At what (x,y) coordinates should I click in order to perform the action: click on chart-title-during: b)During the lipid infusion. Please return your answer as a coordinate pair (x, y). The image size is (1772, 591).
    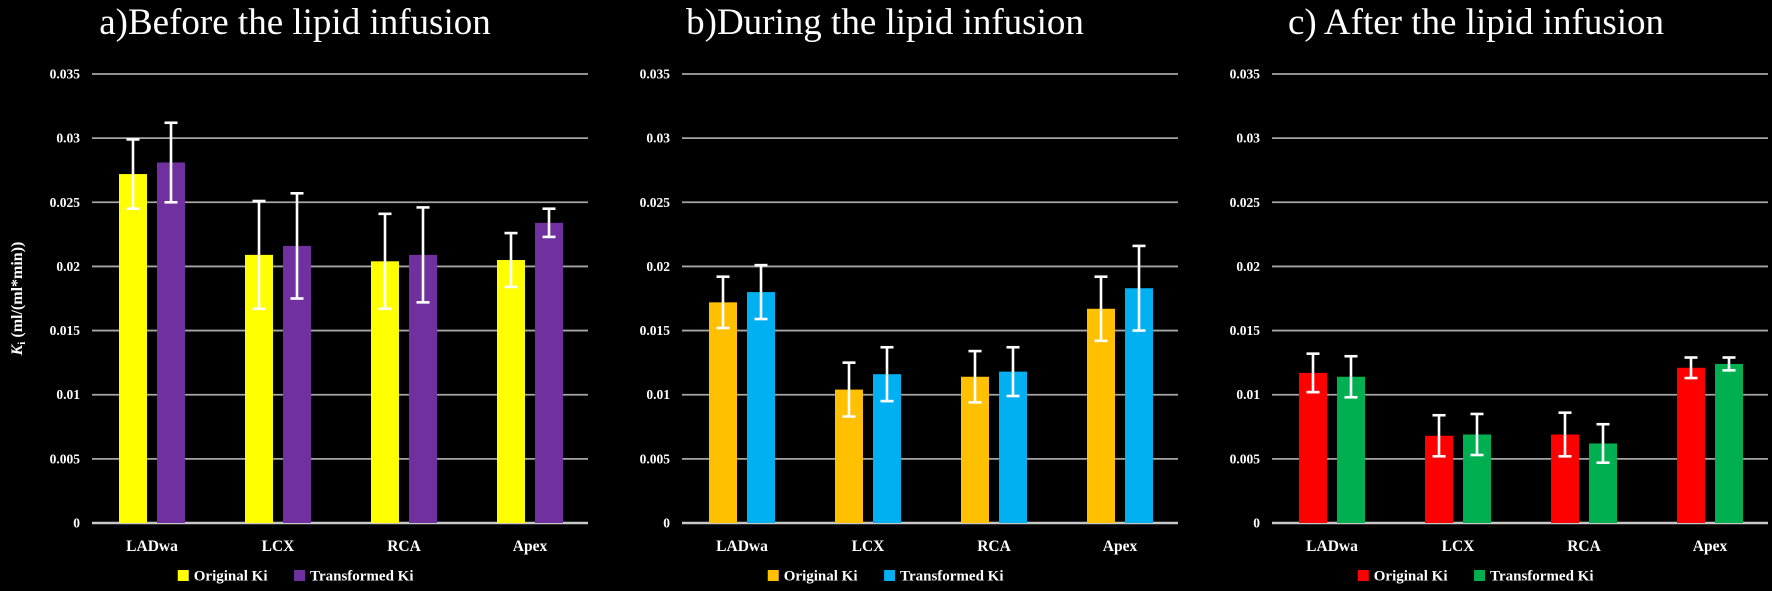
    Looking at the image, I should click on (885, 22).